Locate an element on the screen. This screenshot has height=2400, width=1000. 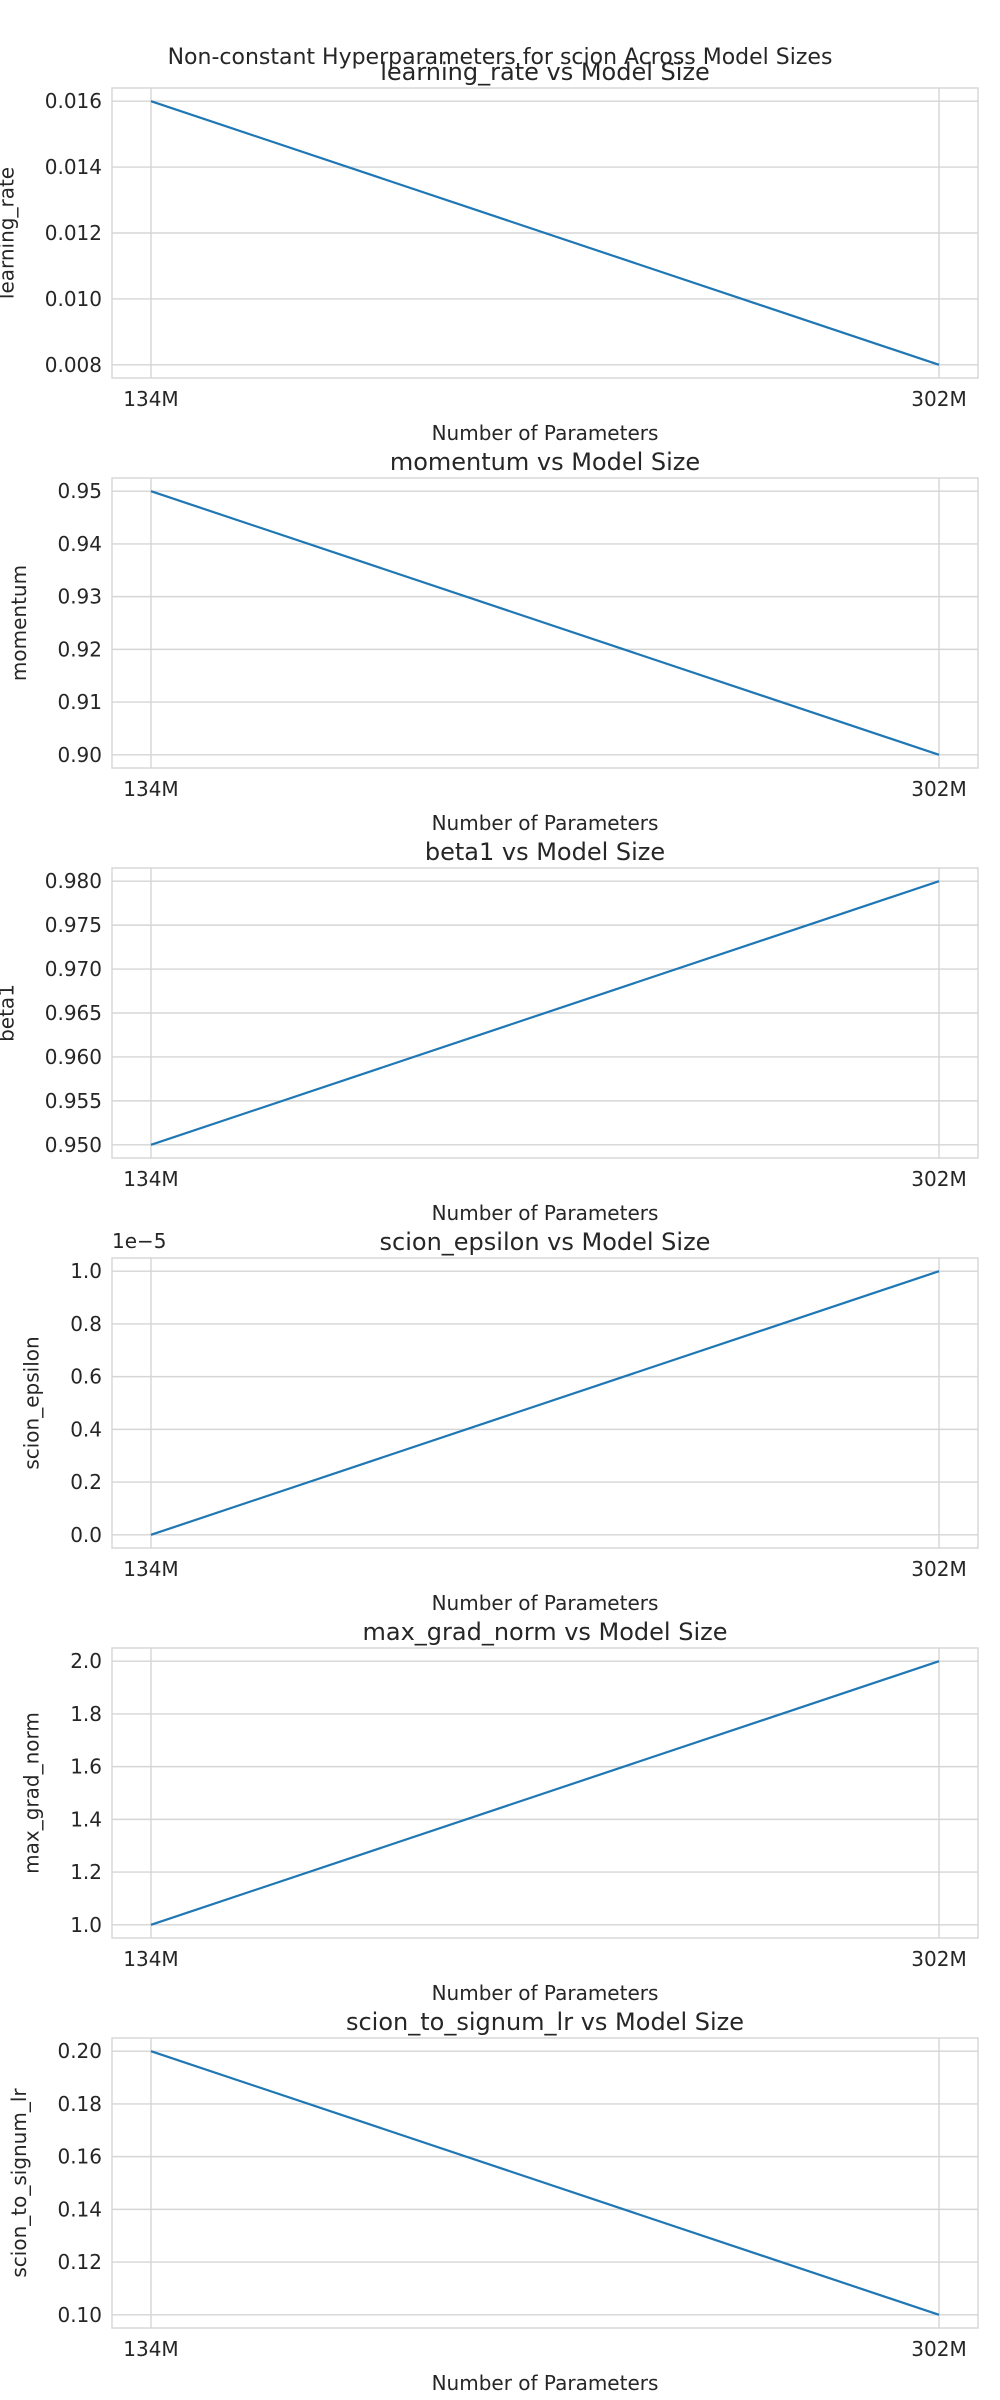
y-tick-label: 0.6 is located at coordinates (86, 1377).